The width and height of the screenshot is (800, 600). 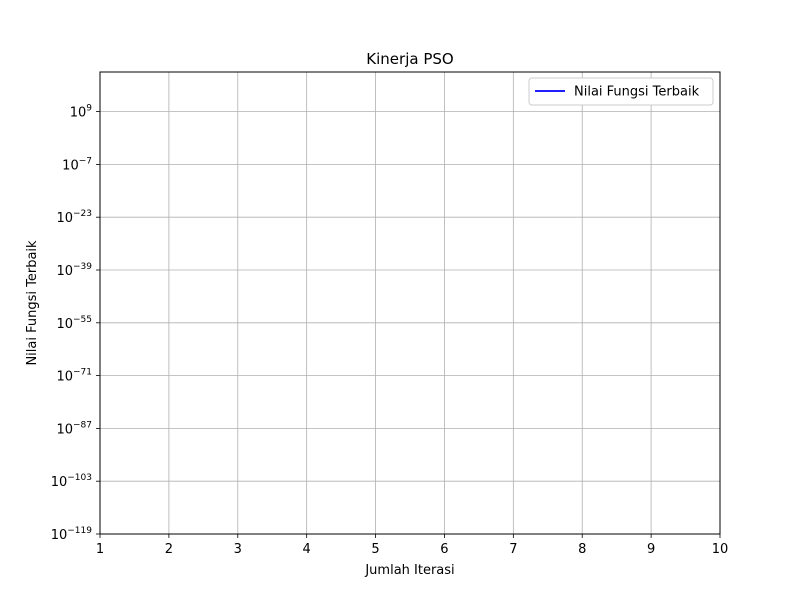 I want to click on legend: Nilai Fungsi Terbaik, so click(x=621, y=91).